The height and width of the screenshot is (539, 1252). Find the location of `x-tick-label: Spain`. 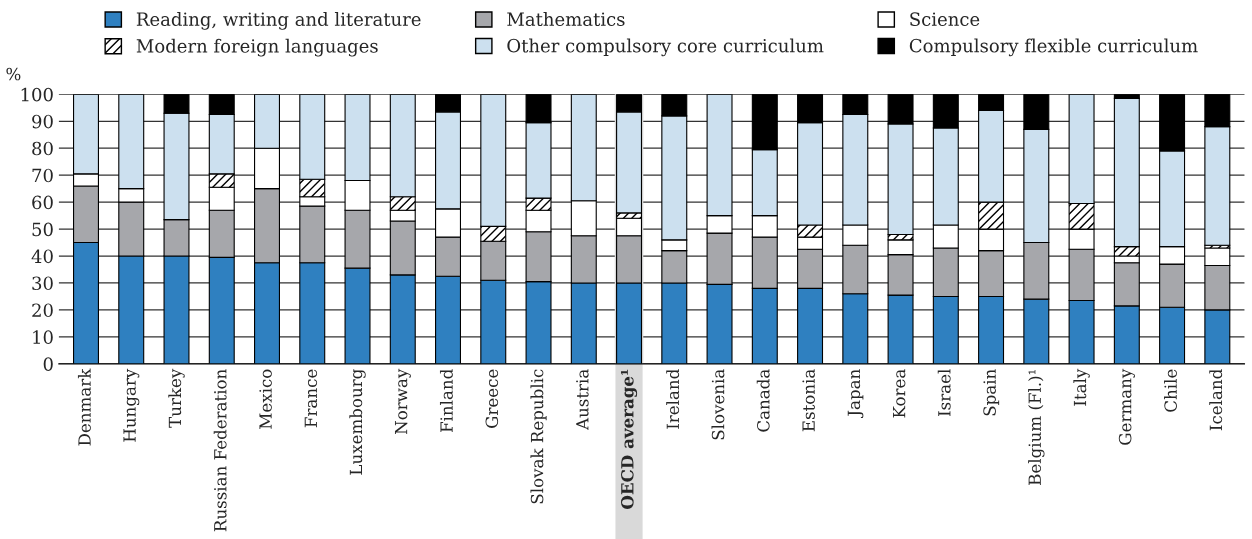

x-tick-label: Spain is located at coordinates (991, 392).